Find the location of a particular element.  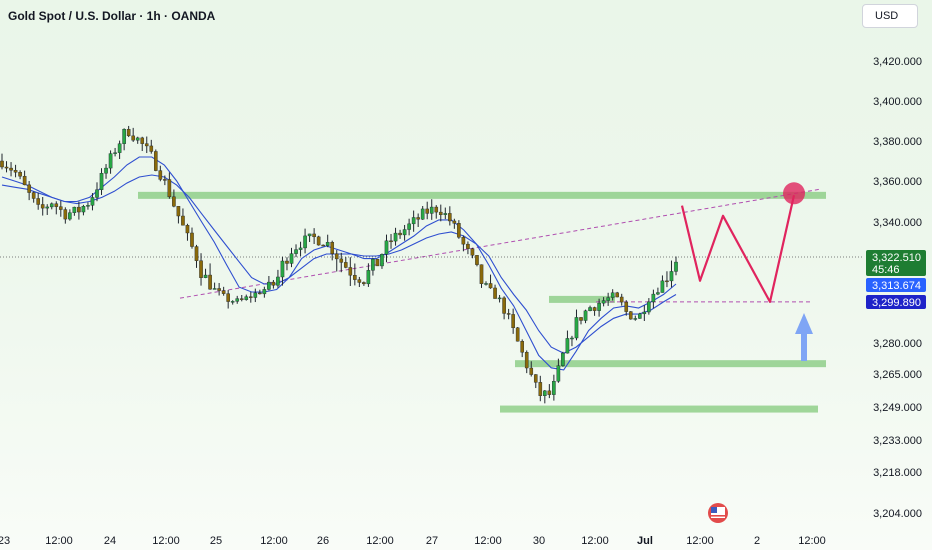

projection-path is located at coordinates (738, 249).